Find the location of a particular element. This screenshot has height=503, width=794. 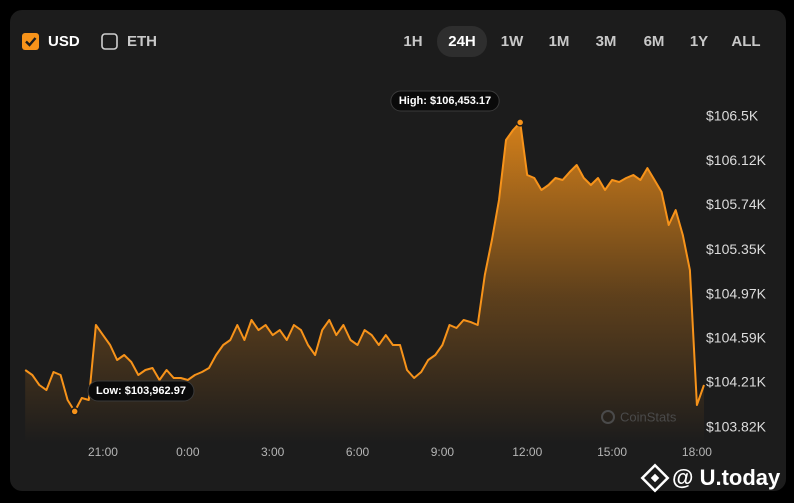

range-button: 1H is located at coordinates (412, 41).